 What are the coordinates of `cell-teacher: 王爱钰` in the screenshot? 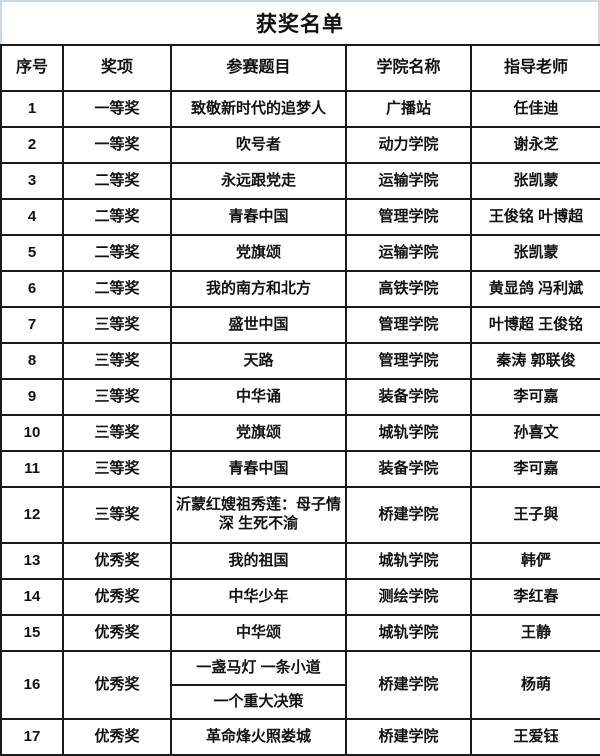 It's located at (535, 737).